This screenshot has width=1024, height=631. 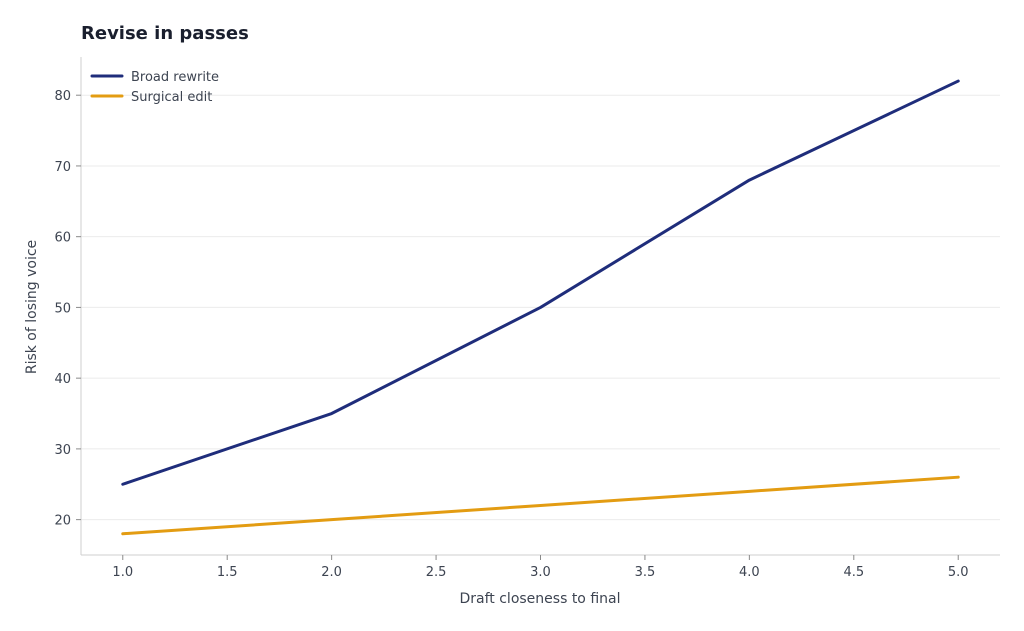 What do you see at coordinates (540, 572) in the screenshot?
I see `x-tick-label-3.0: 3.0` at bounding box center [540, 572].